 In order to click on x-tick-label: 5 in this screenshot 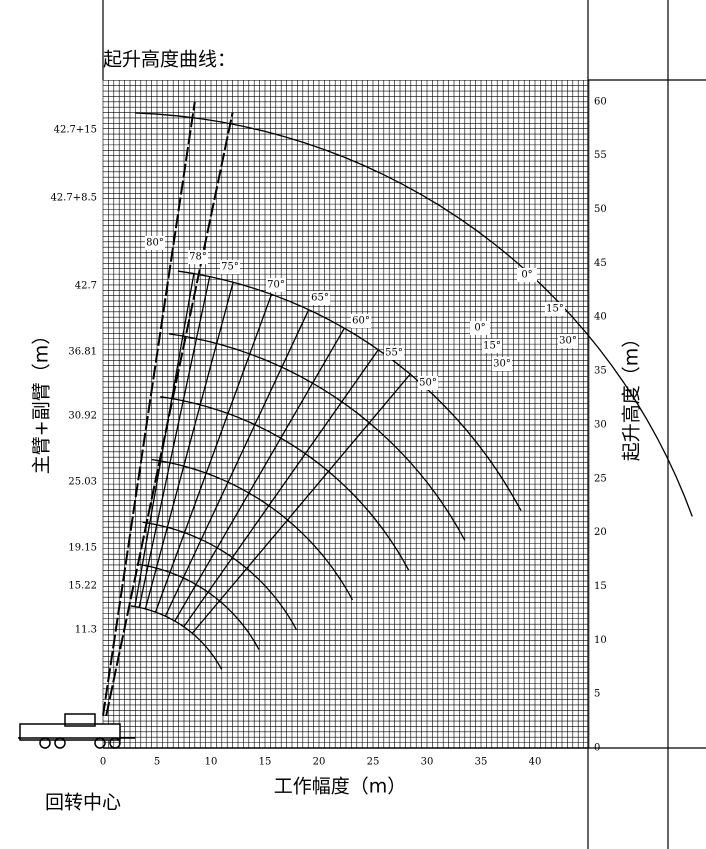, I will do `click(157, 762)`.